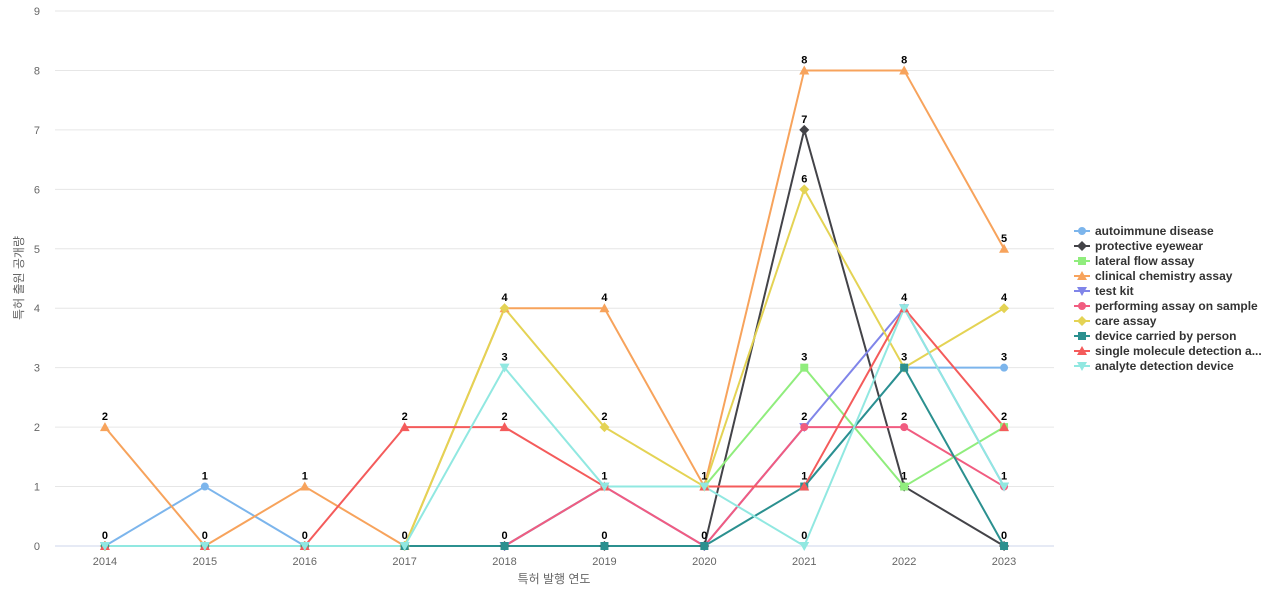 This screenshot has width=1280, height=600. What do you see at coordinates (1145, 261) in the screenshot?
I see `legend-label: lateral flow assay` at bounding box center [1145, 261].